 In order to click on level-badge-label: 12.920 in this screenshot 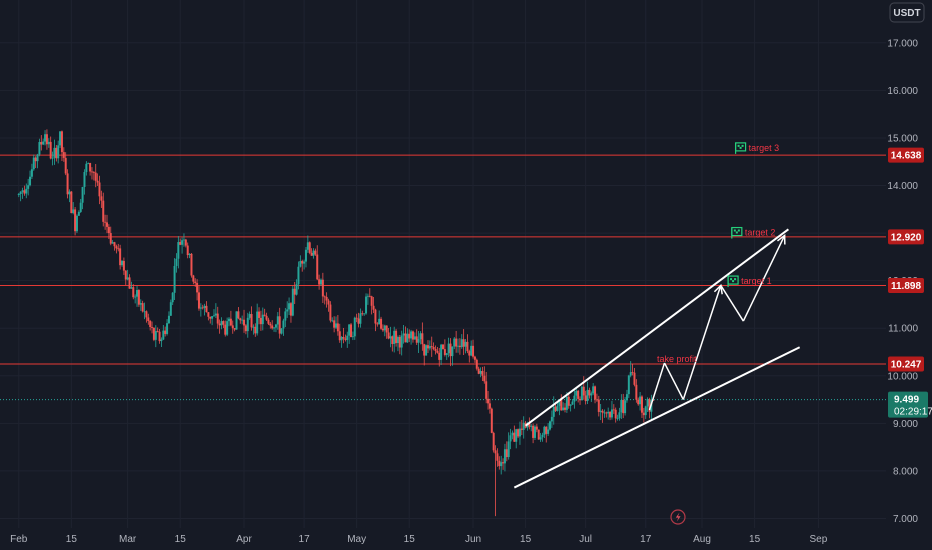, I will do `click(906, 237)`.